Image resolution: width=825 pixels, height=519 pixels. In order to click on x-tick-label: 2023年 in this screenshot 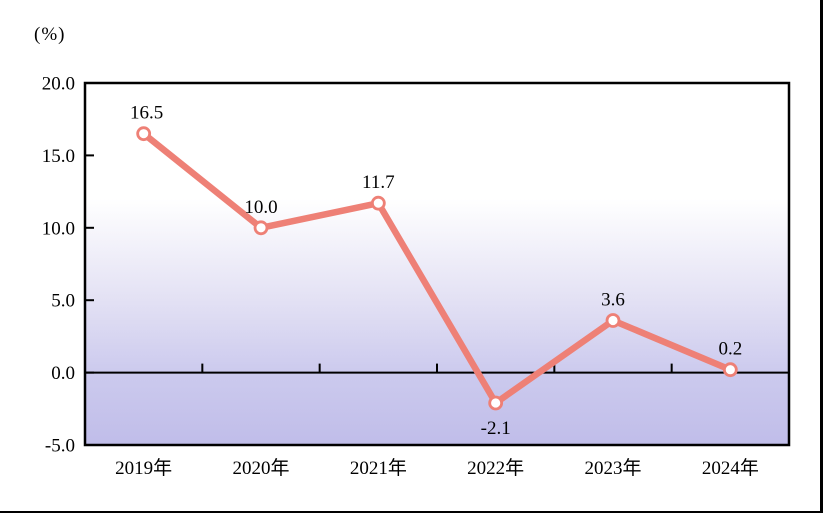, I will do `click(612, 468)`.